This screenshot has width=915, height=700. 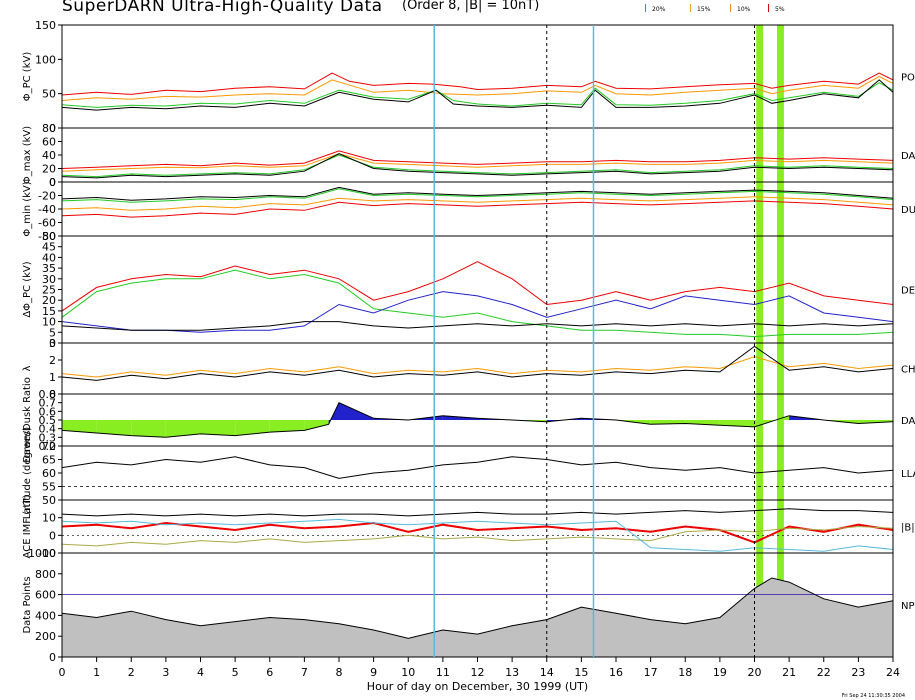 What do you see at coordinates (49, 322) in the screenshot?
I see `ytick-label-delta-phi-2: 10` at bounding box center [49, 322].